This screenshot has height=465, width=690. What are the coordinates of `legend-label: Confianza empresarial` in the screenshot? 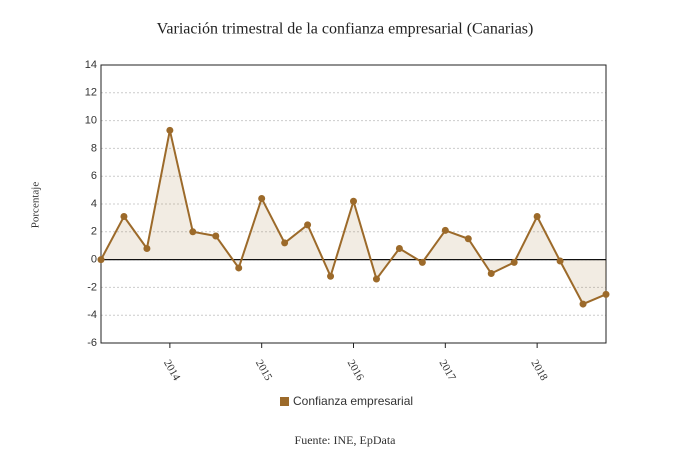 It's located at (353, 401).